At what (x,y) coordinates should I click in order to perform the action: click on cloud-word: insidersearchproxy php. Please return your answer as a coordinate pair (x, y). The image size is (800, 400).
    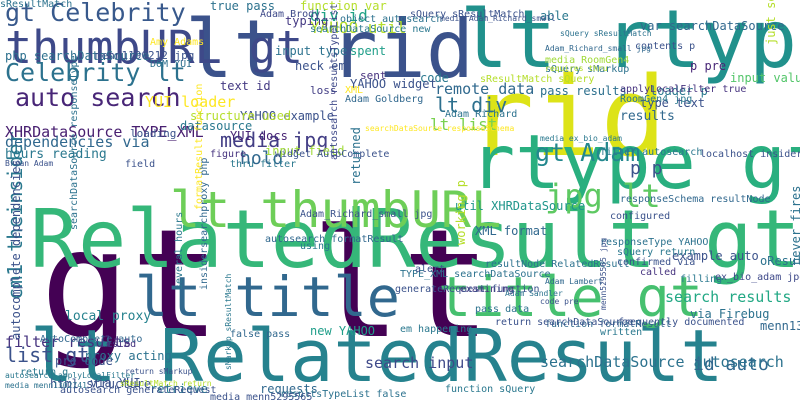
    Looking at the image, I should click on (204, 223).